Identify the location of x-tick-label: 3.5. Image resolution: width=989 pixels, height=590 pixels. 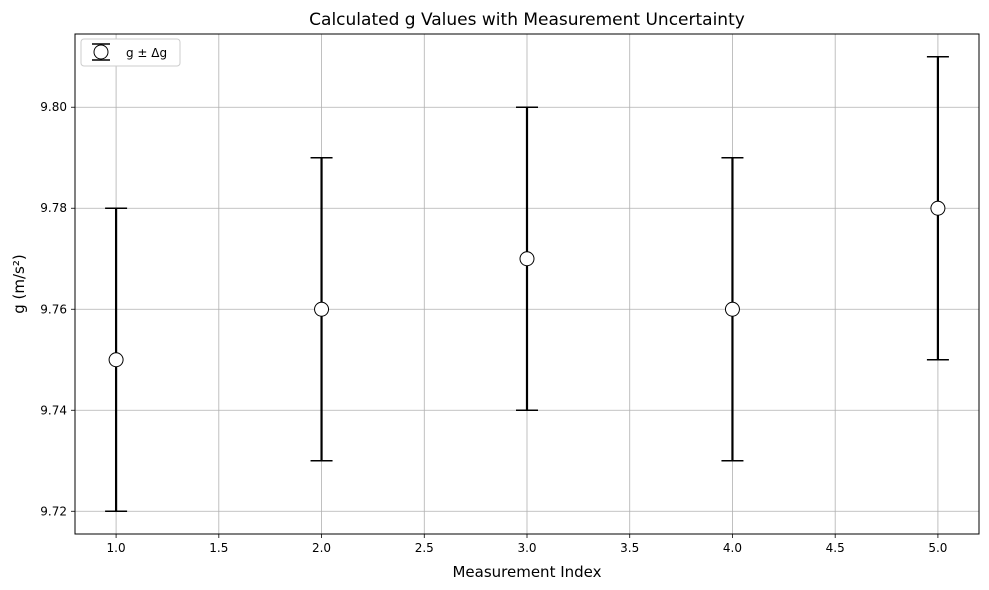
(629, 548).